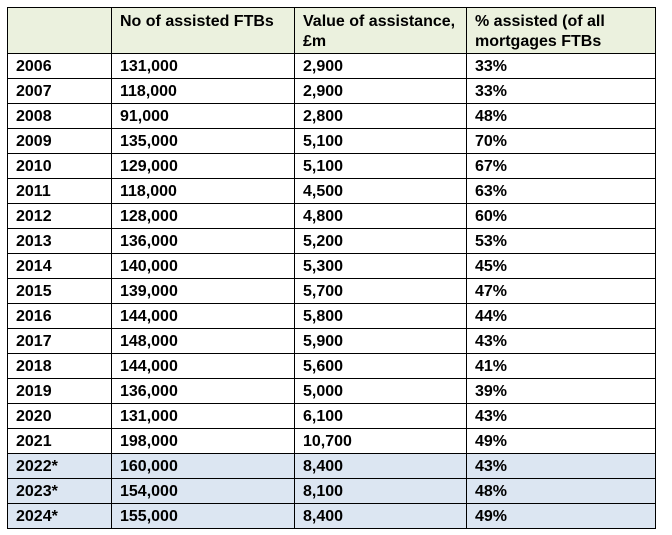 Image resolution: width=672 pixels, height=535 pixels. I want to click on cell-year: 2019, so click(59, 391).